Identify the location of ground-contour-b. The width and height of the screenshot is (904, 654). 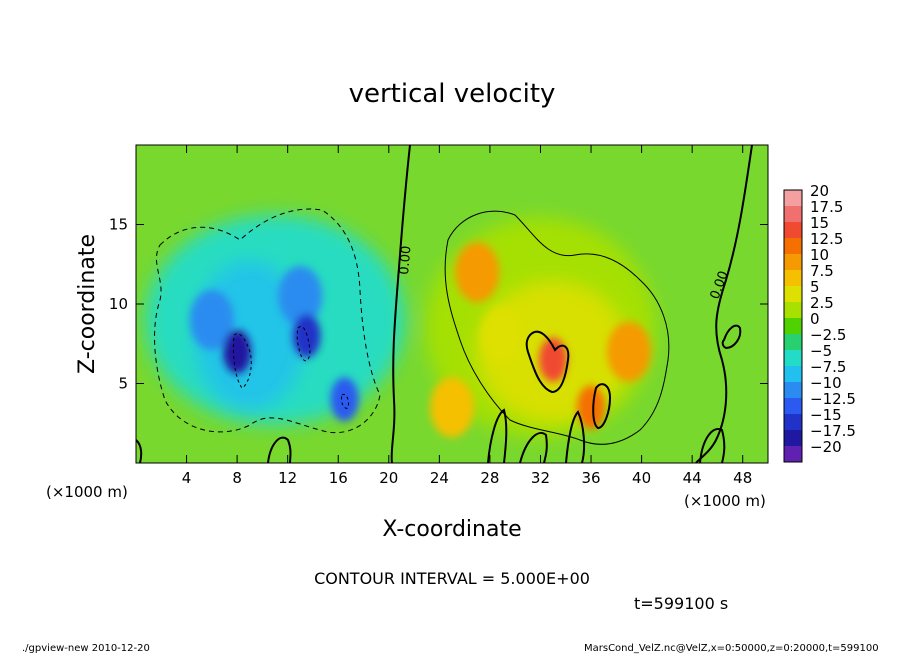
(533, 447).